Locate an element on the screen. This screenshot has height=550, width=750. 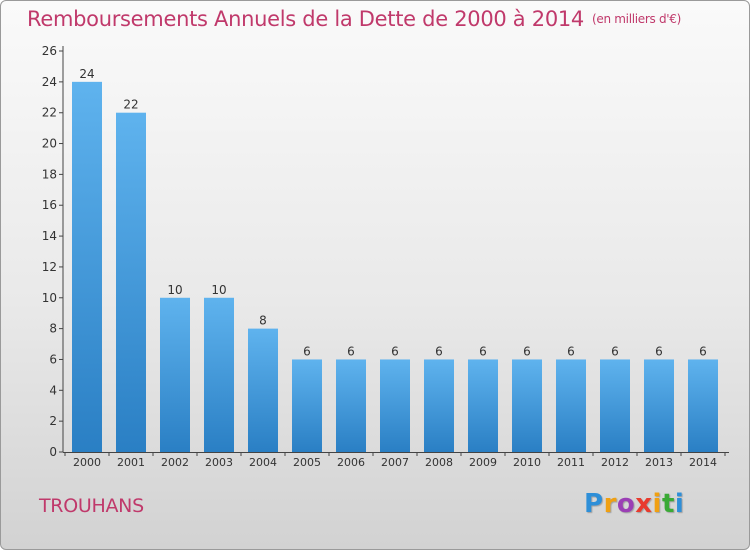
data-label: 8 is located at coordinates (263, 321).